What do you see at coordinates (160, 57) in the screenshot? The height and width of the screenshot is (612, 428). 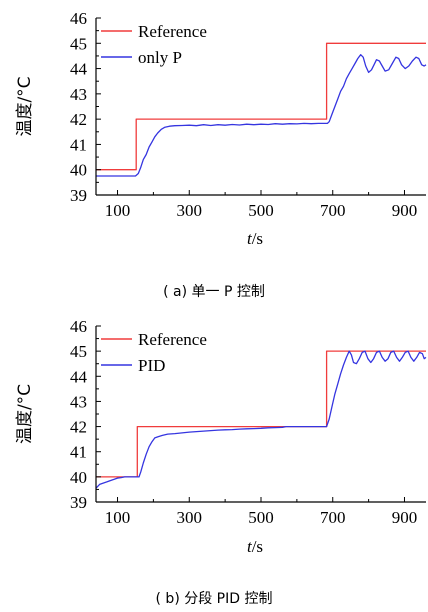 I see `legend-label-only-p: only P` at bounding box center [160, 57].